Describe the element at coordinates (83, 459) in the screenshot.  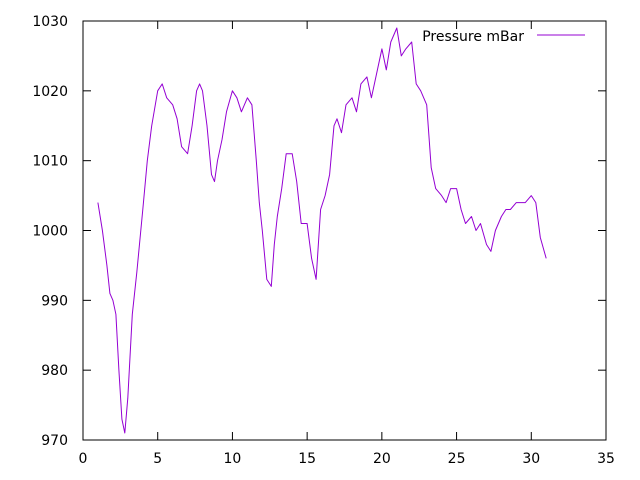
I see `x-tick-label: 0` at that location.